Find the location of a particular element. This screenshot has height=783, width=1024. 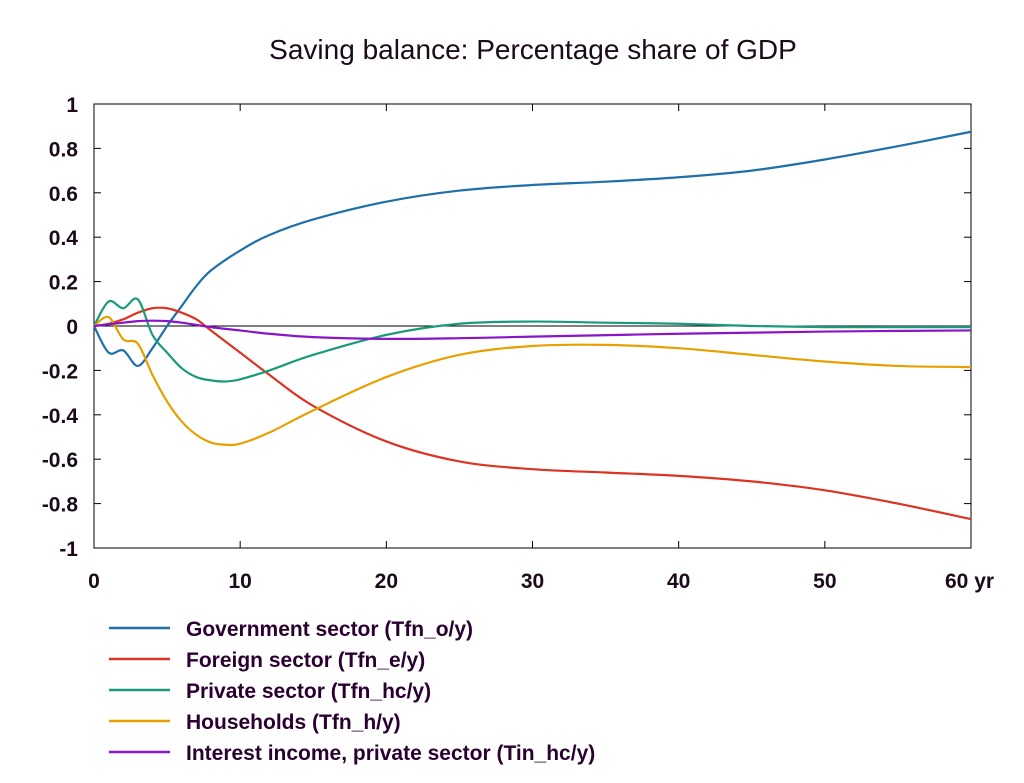

x-tick-label: 10 is located at coordinates (239, 581).